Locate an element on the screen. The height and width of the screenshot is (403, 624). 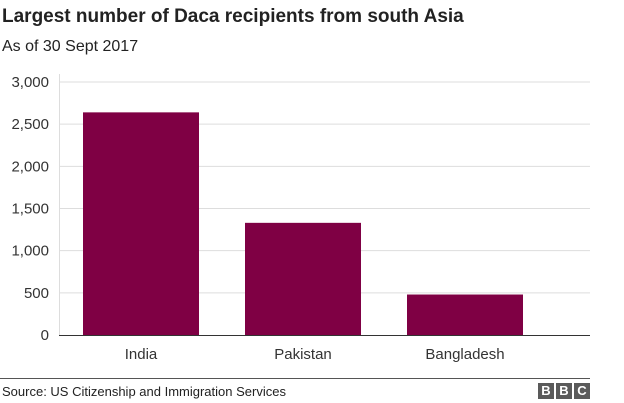
bar-india is located at coordinates (141, 223).